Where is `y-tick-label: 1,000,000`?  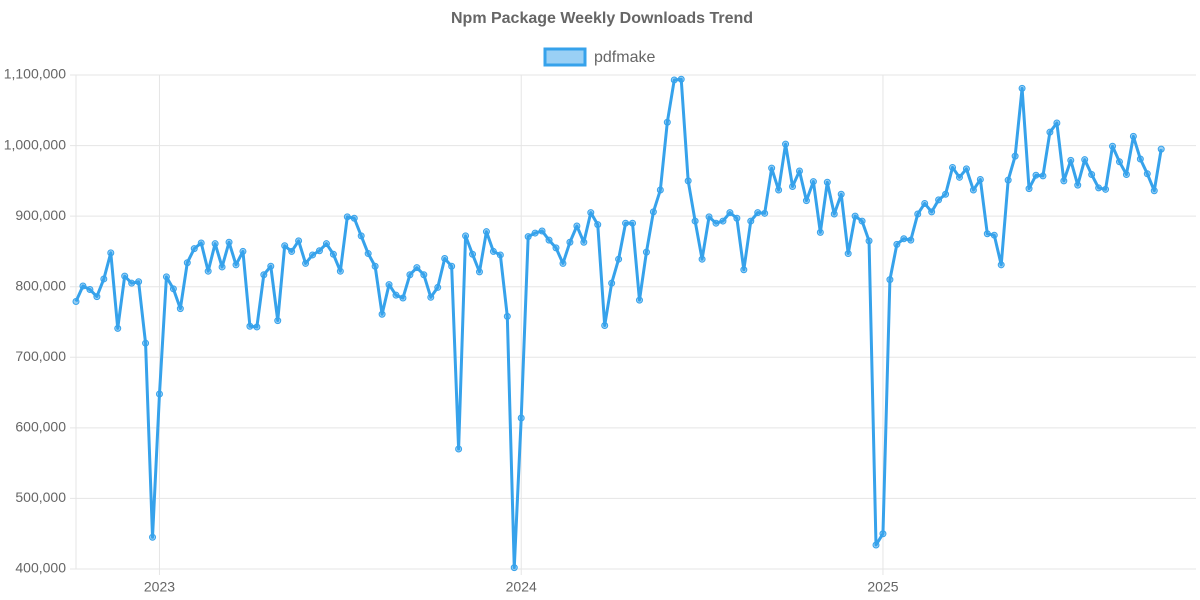 y-tick-label: 1,000,000 is located at coordinates (35, 144).